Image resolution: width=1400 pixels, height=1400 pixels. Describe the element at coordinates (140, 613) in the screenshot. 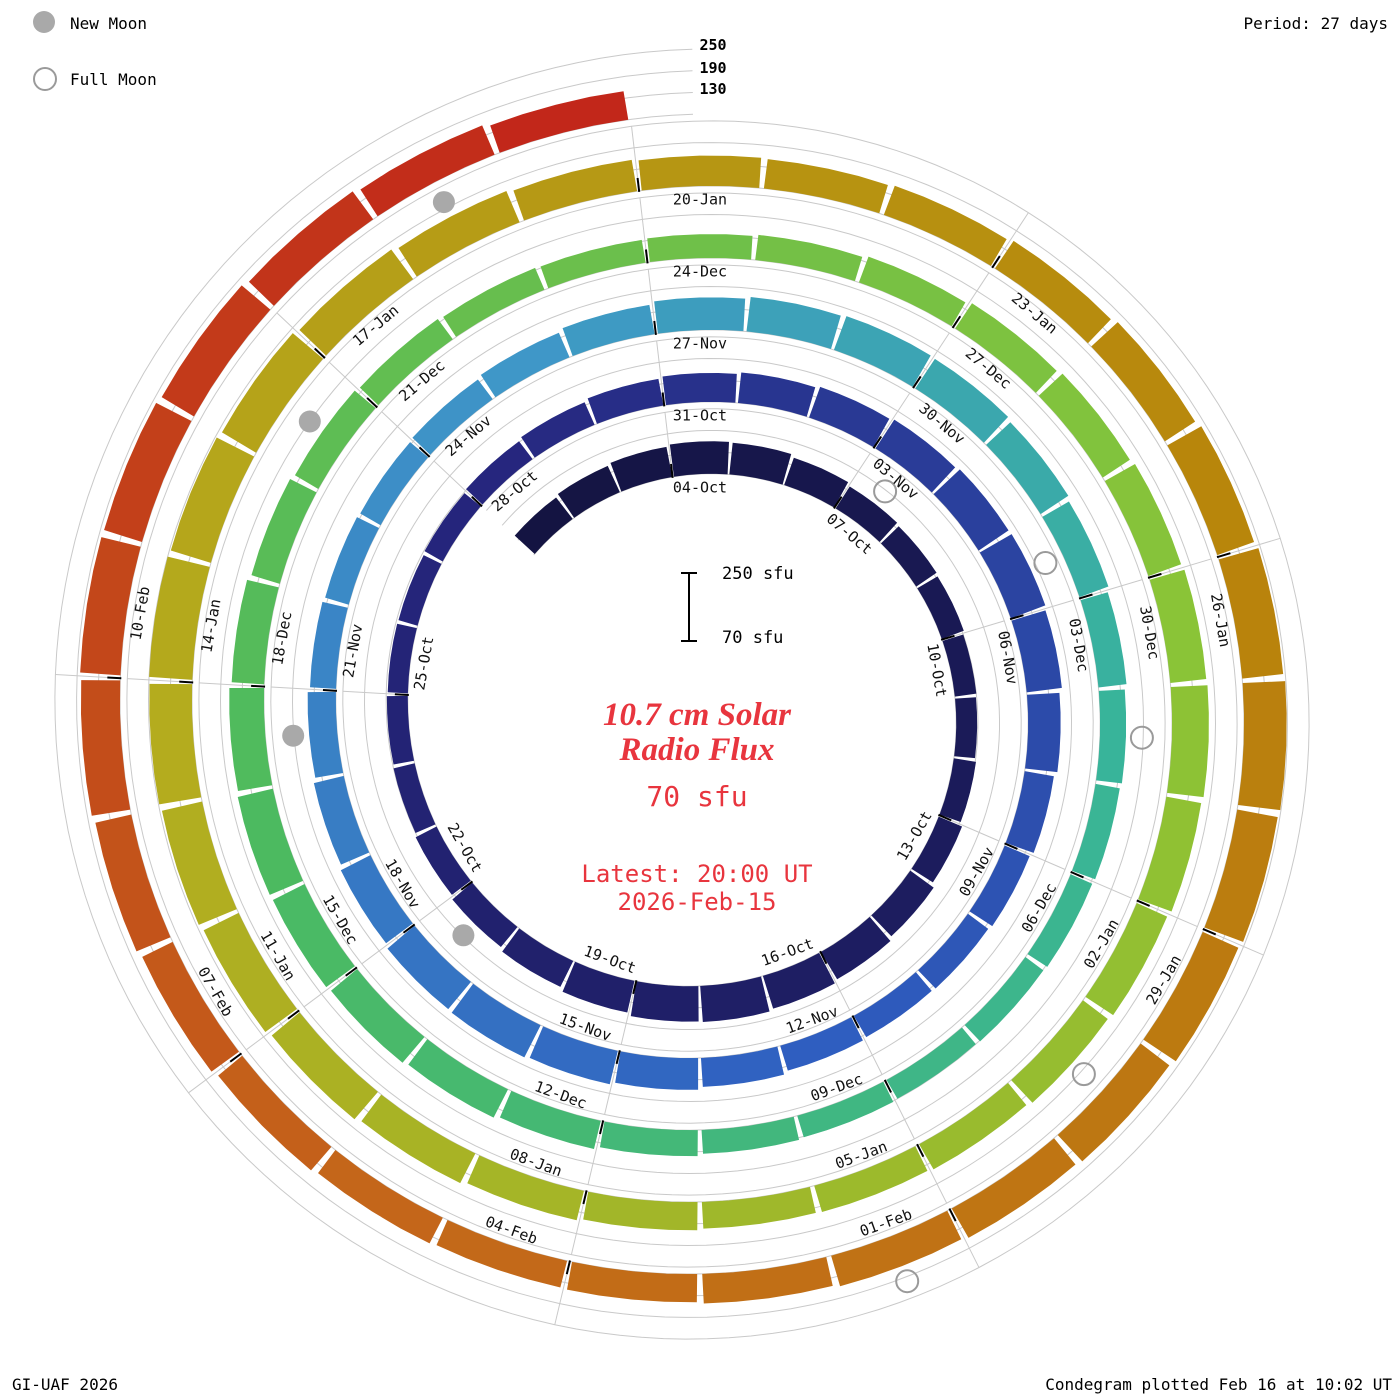

I see `date-label: 10-Feb` at that location.